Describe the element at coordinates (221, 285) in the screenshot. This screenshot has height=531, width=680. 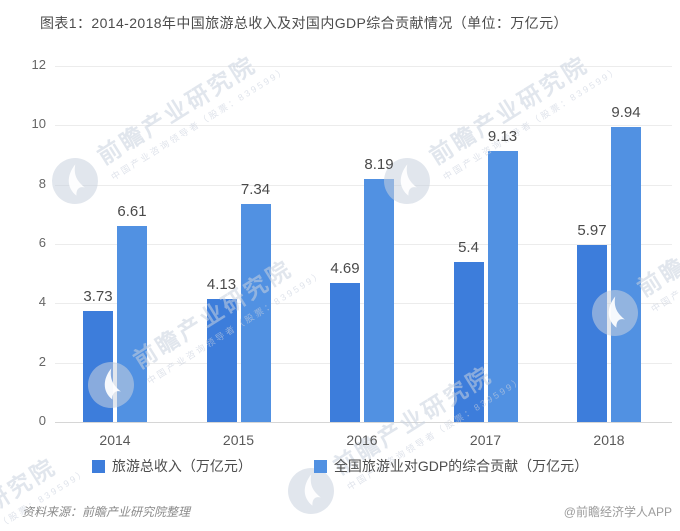
I see `bar-value-label: 4.13` at that location.